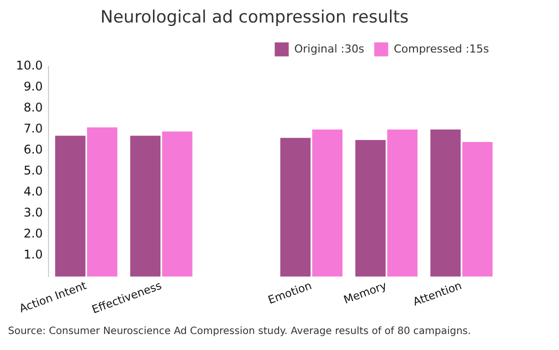  Describe the element at coordinates (33, 149) in the screenshot. I see `y-tick-label: 6.0` at that location.